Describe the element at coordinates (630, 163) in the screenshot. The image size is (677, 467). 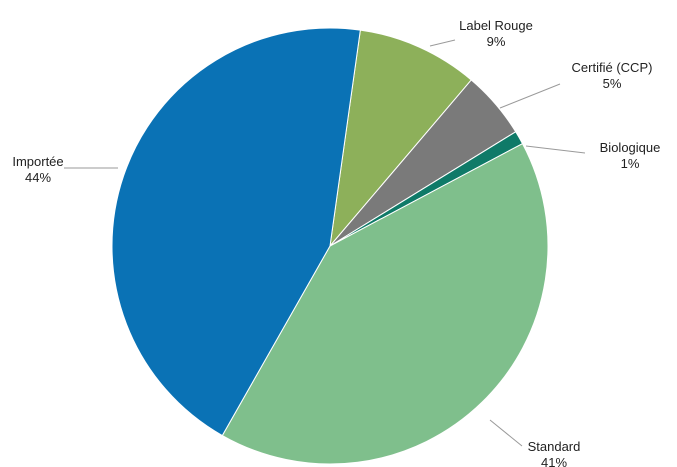
I see `slice-percent-label: 1%` at that location.